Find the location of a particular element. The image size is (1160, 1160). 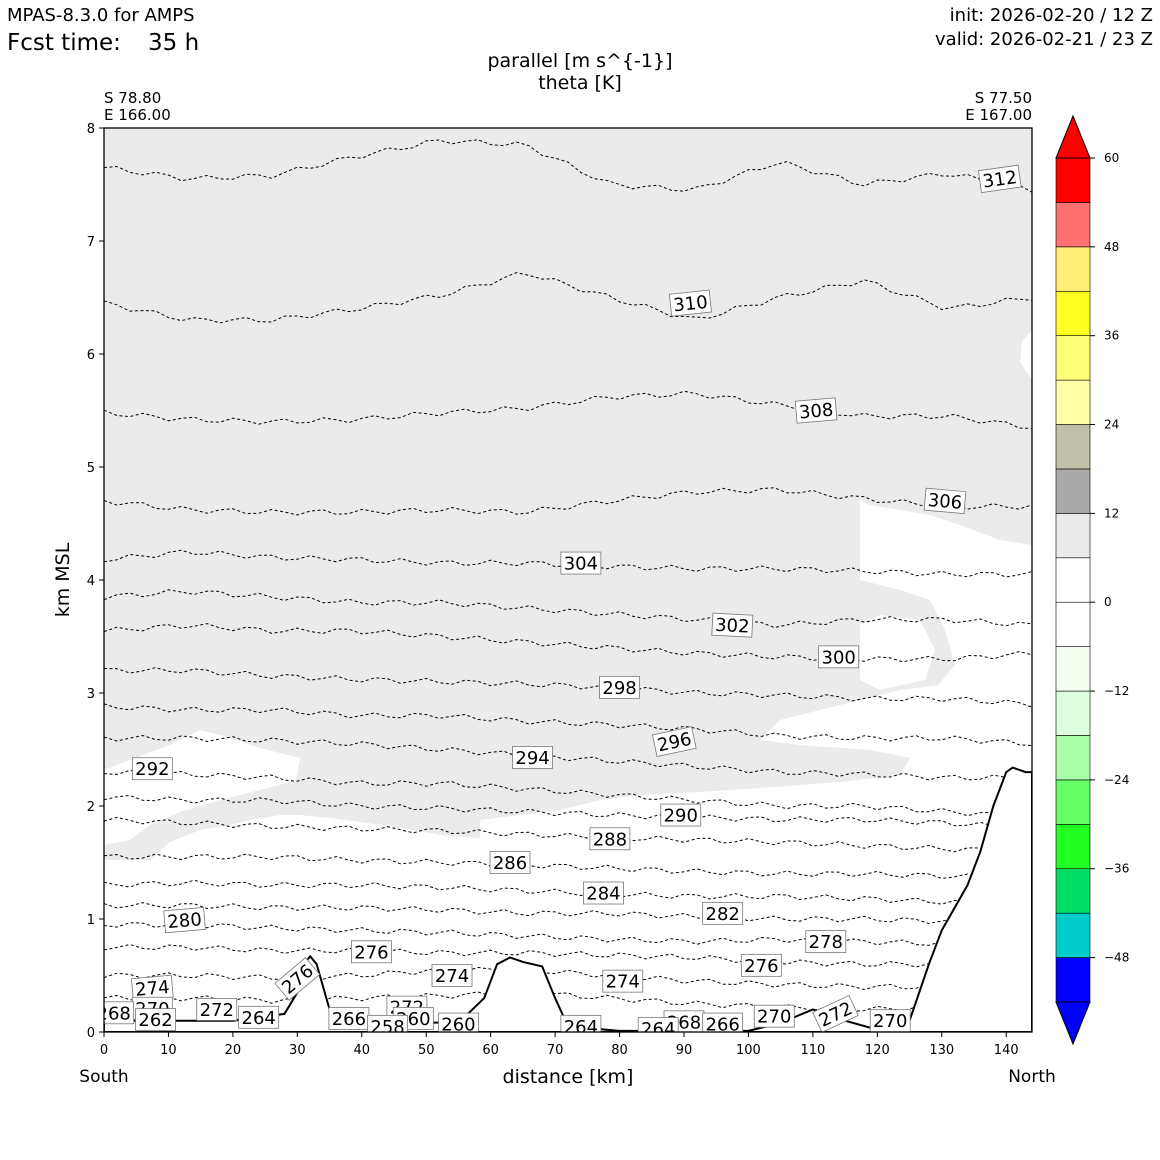

svg-text: 278 is located at coordinates (826, 942).